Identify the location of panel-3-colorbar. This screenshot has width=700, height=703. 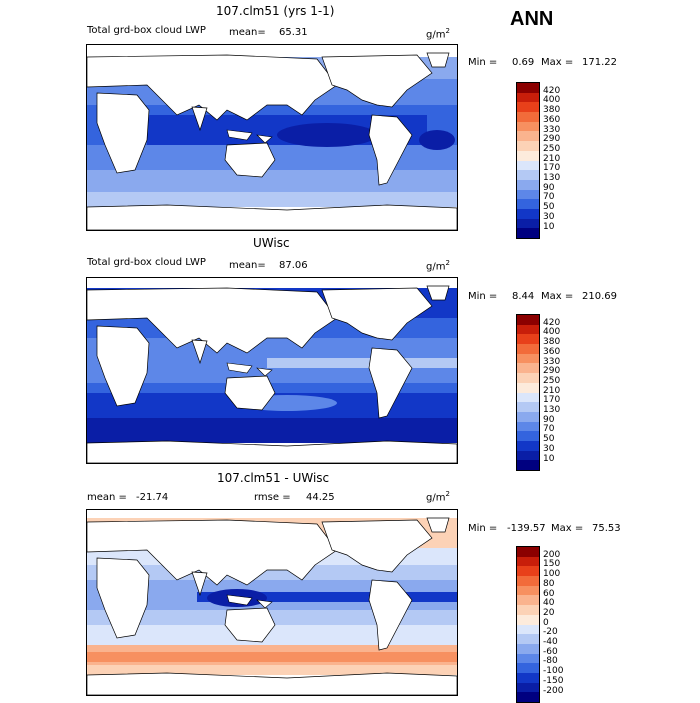
(528, 624).